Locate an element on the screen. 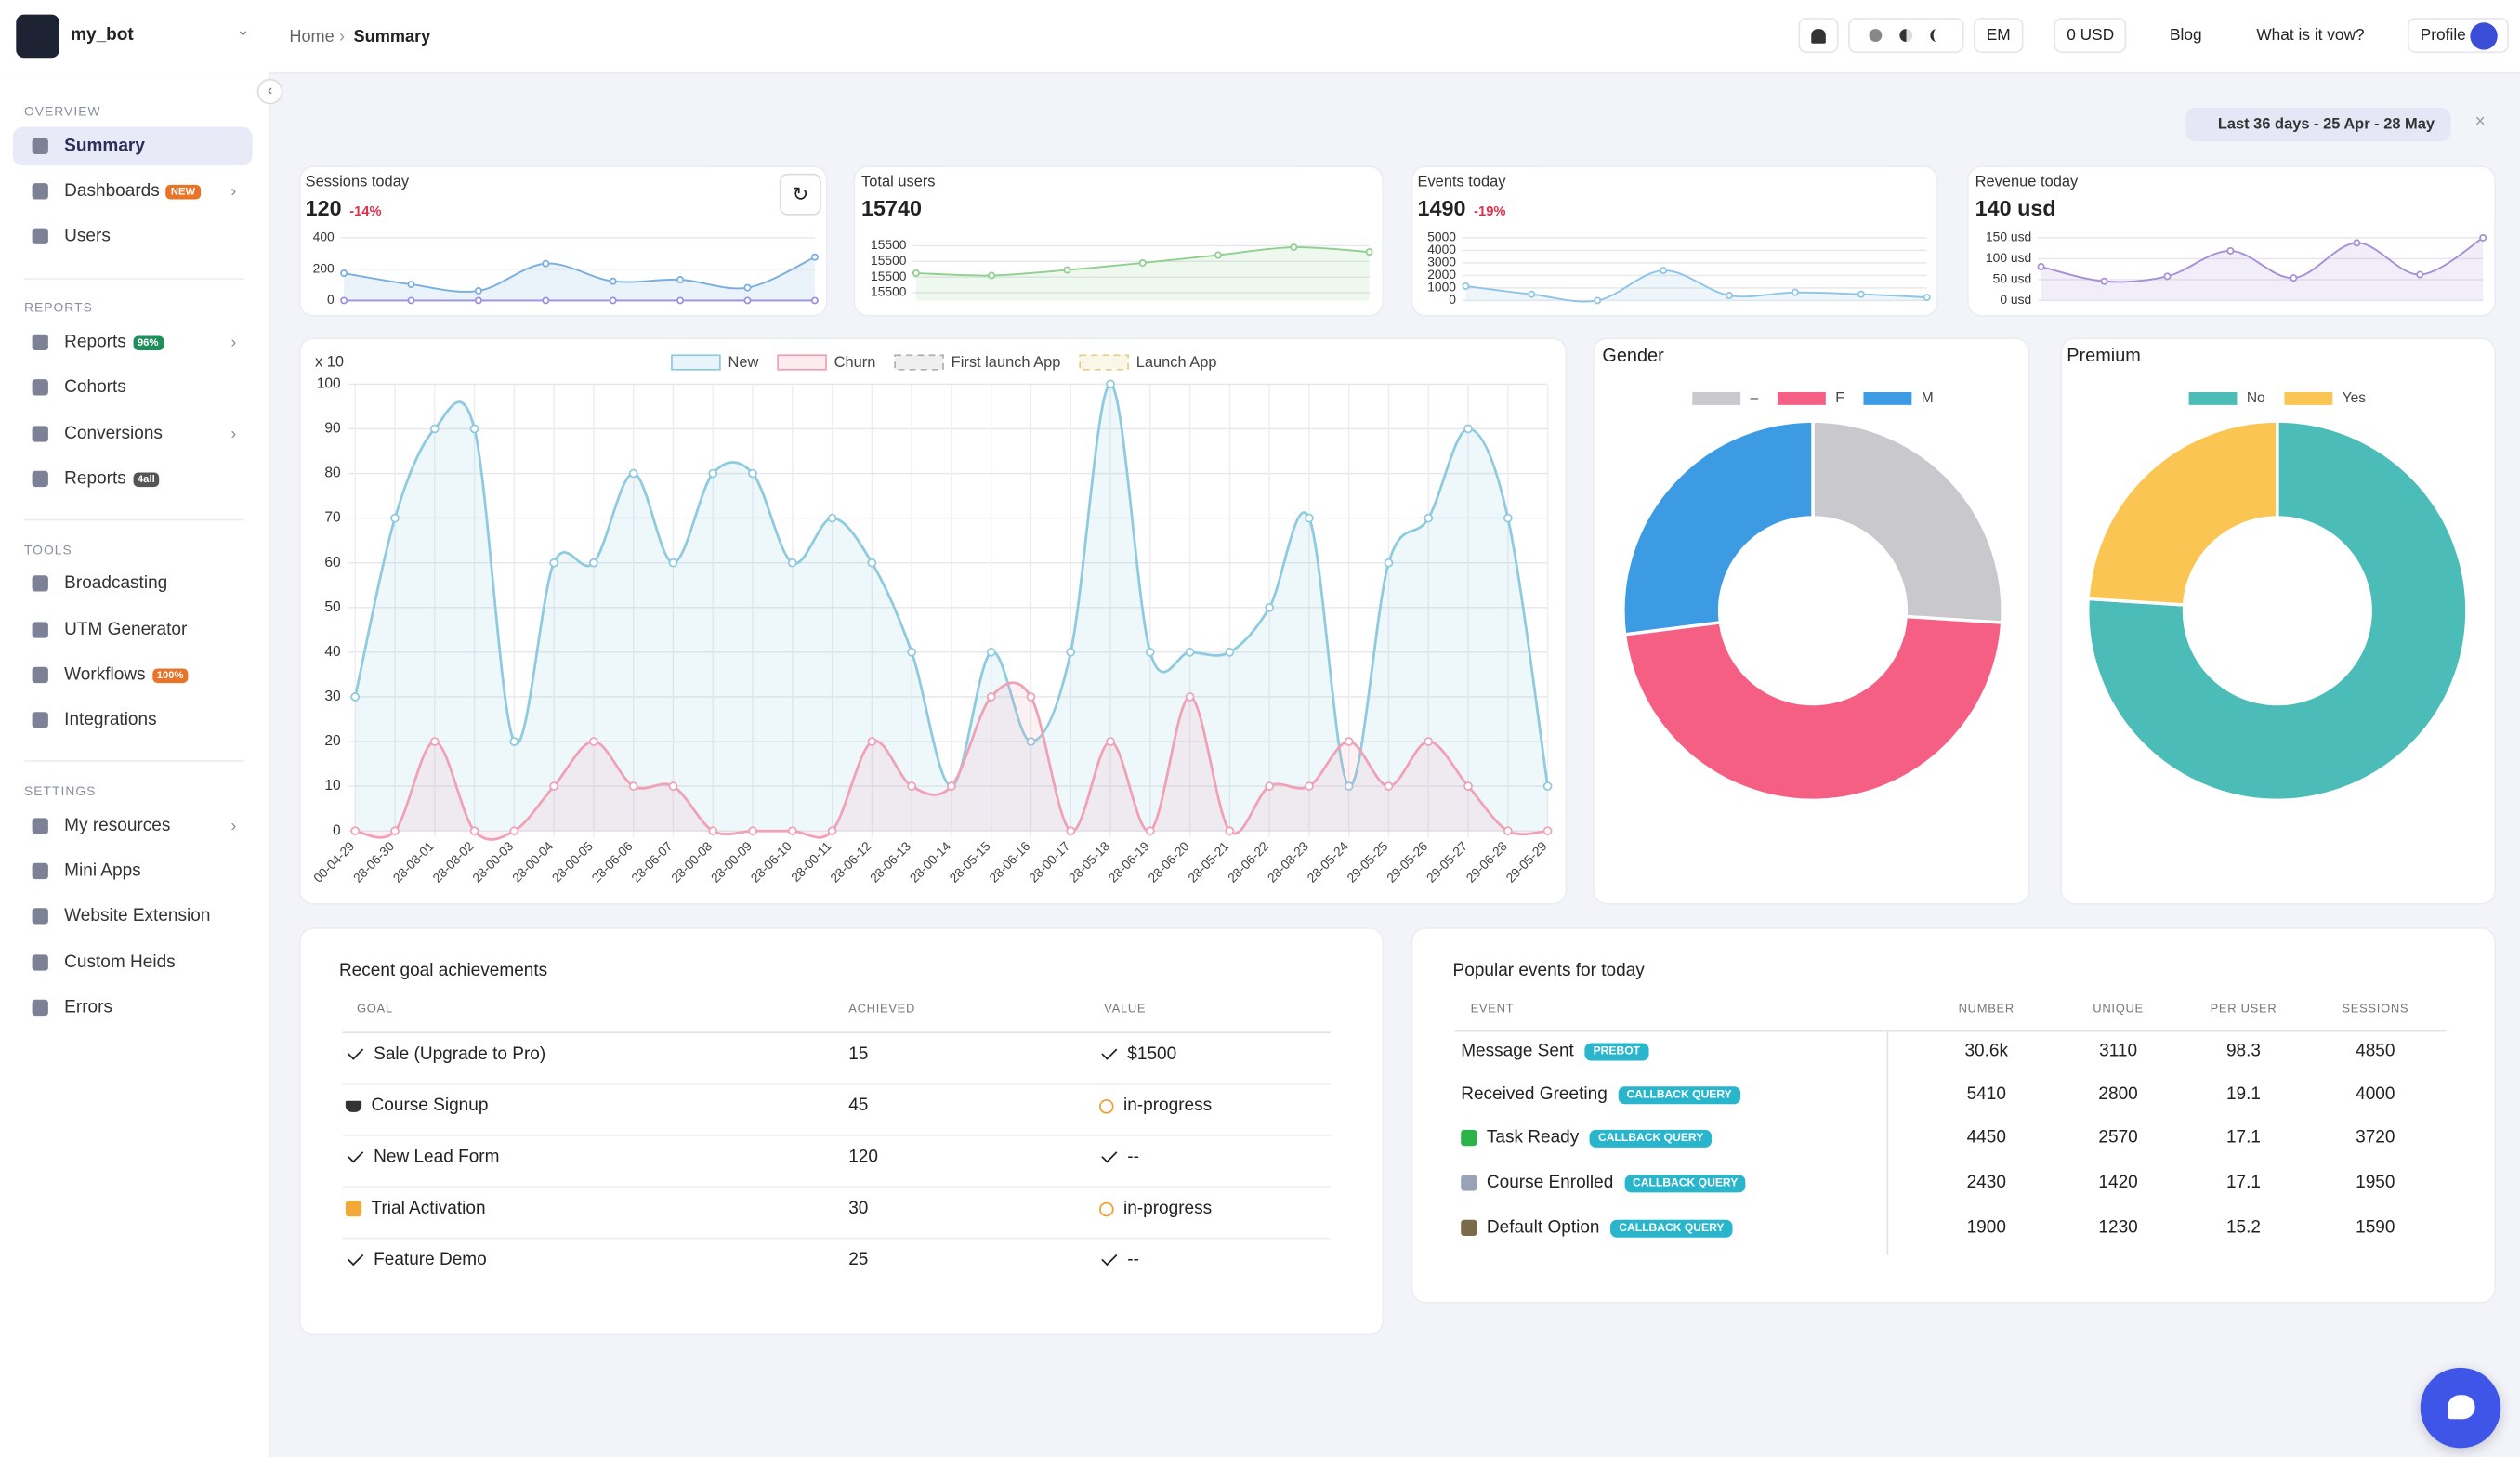  blog-link: Blog is located at coordinates (2186, 36).